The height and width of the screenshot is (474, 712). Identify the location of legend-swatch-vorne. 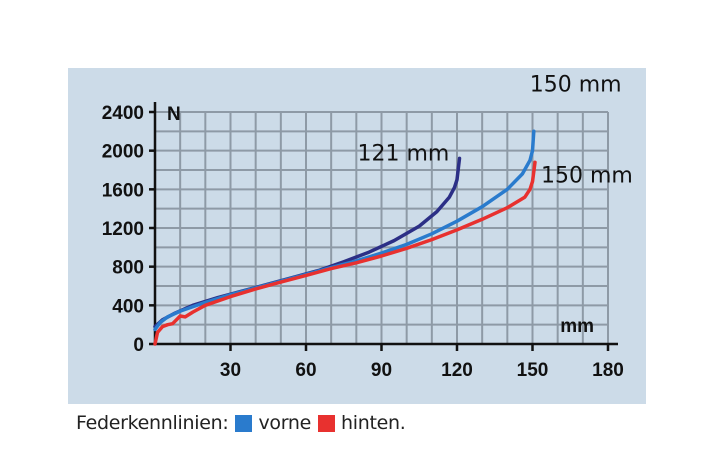
(244, 423).